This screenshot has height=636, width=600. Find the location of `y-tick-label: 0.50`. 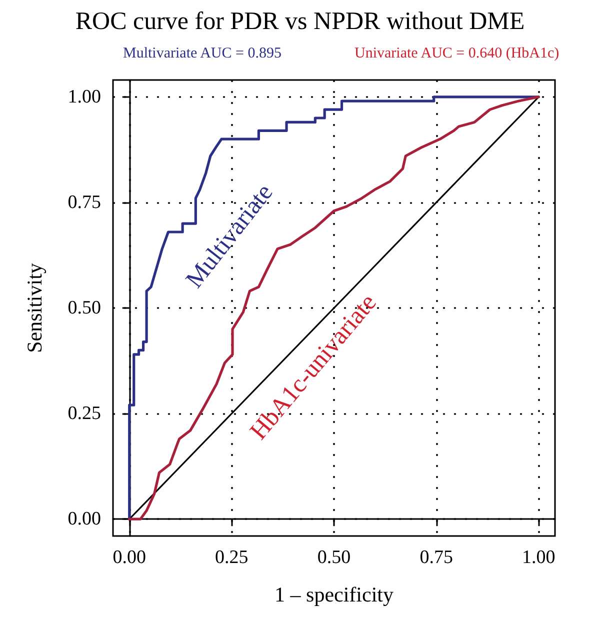

y-tick-label: 0.50 is located at coordinates (84, 308).